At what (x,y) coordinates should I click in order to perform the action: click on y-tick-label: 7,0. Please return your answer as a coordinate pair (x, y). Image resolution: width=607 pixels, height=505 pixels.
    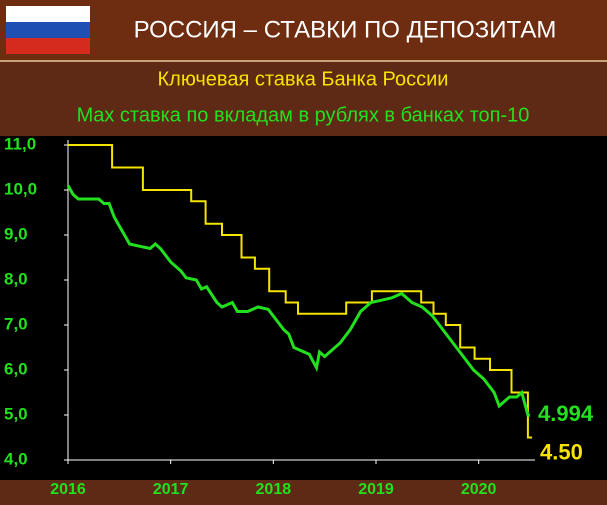
    Looking at the image, I should click on (16, 323).